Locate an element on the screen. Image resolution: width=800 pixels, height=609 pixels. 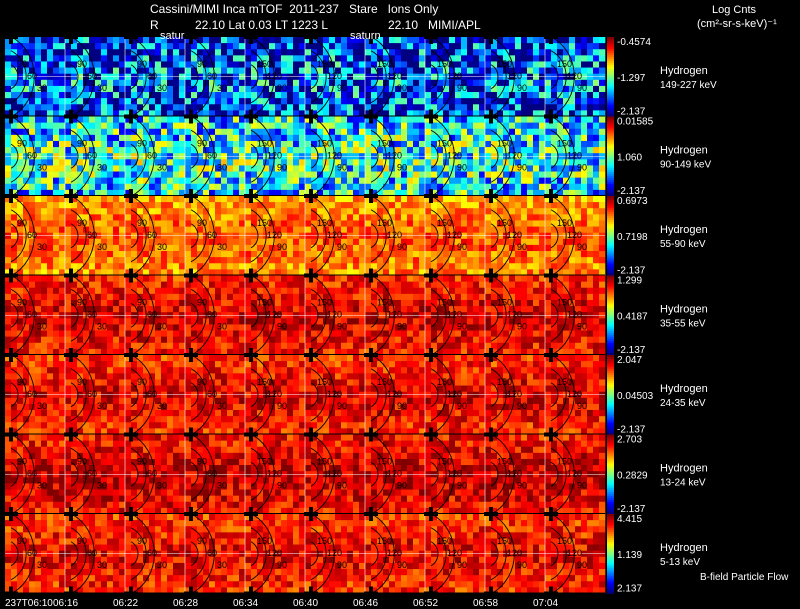
panel-species: Hydrogen is located at coordinates (684, 468).